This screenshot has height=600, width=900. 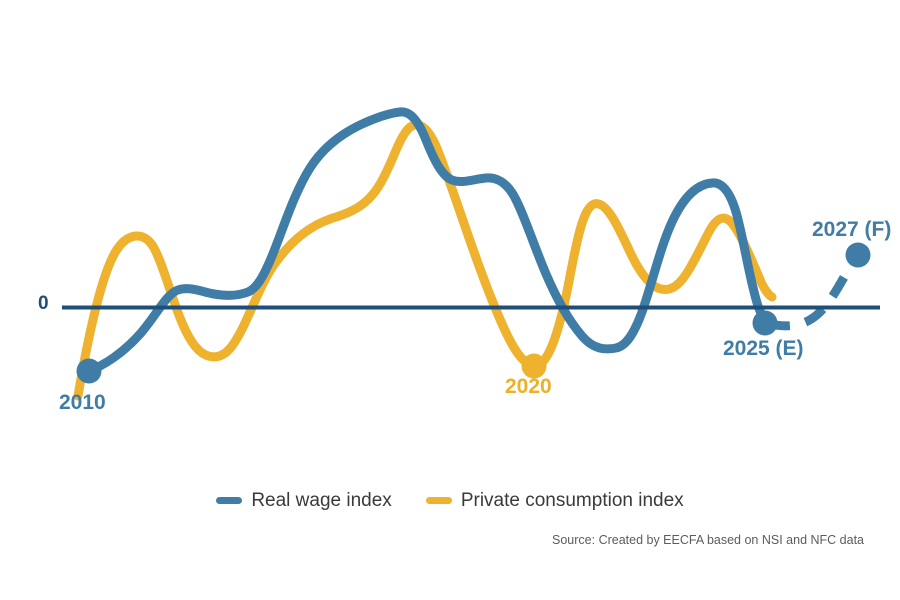 What do you see at coordinates (82, 402) in the screenshot?
I see `annotation-2010: 2010` at bounding box center [82, 402].